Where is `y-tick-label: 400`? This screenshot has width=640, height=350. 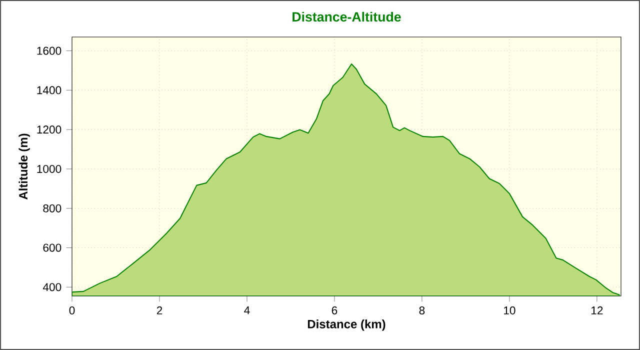
y-tick-label: 400 is located at coordinates (52, 287).